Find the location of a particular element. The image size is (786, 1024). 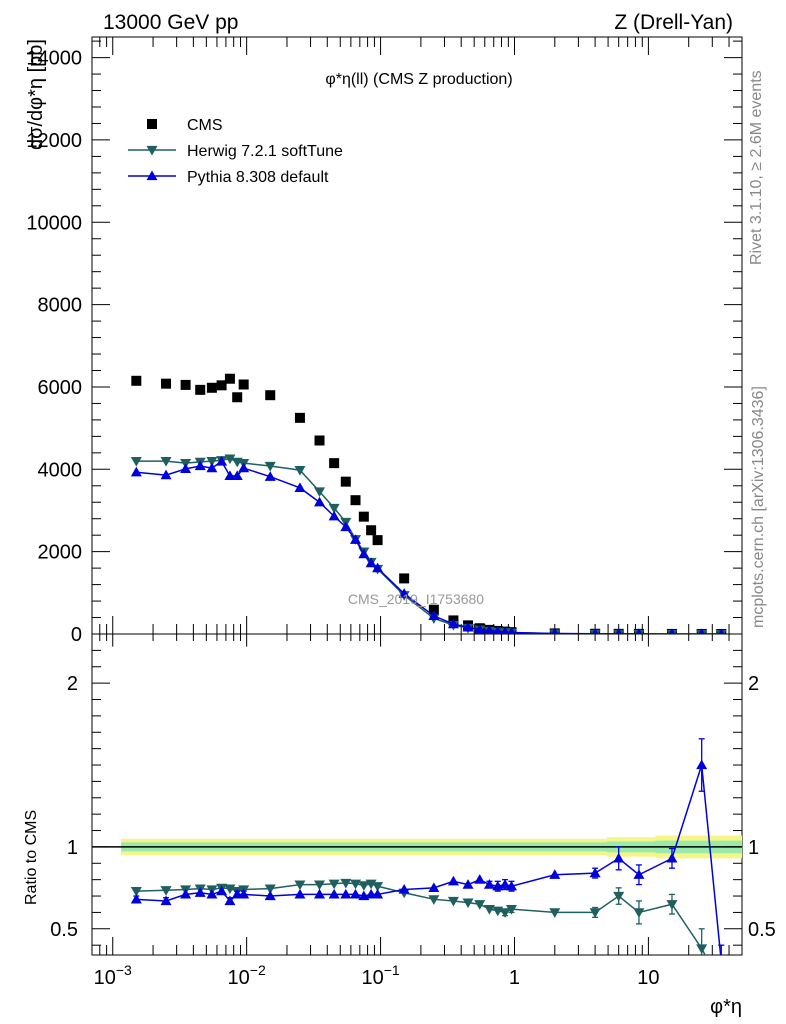

y-tick-label: 6000 is located at coordinates (60, 388).